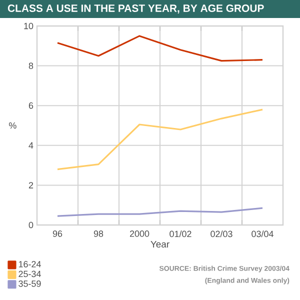  I want to click on y-tick-label: 4, so click(31, 145).